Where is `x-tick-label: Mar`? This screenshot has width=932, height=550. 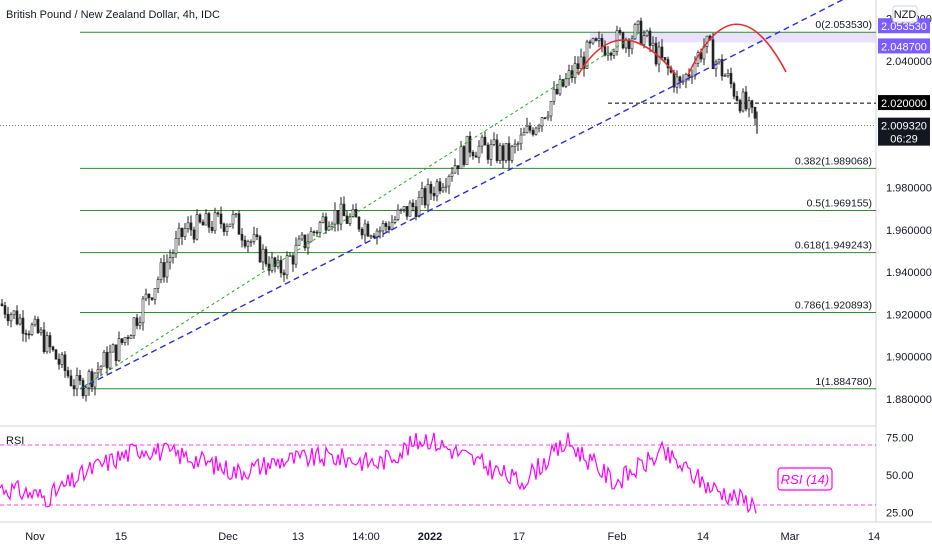
x-tick-label: Mar is located at coordinates (790, 537).